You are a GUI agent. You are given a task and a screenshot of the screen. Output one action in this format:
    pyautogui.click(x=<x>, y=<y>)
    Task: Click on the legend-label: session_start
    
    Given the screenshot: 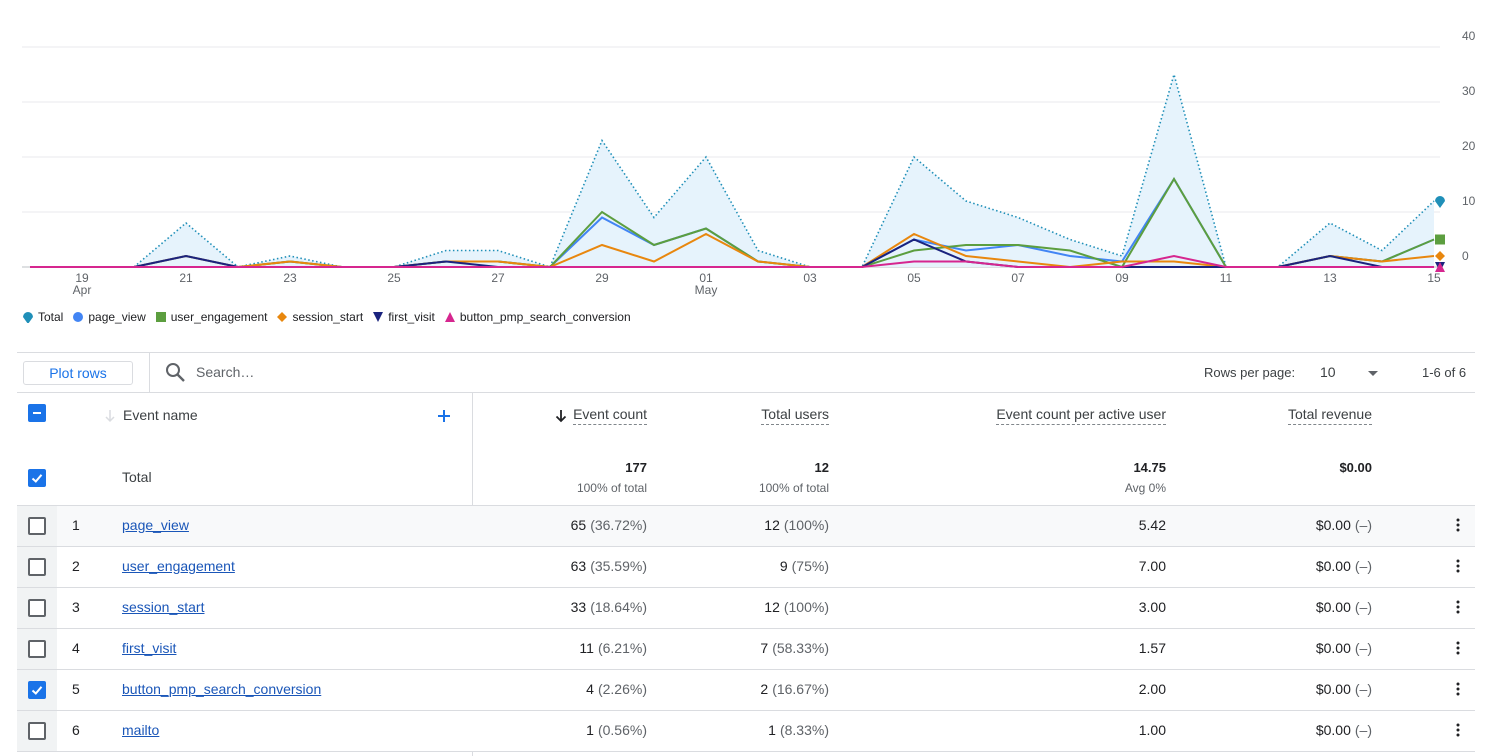 What is the action you would take?
    pyautogui.click(x=328, y=317)
    